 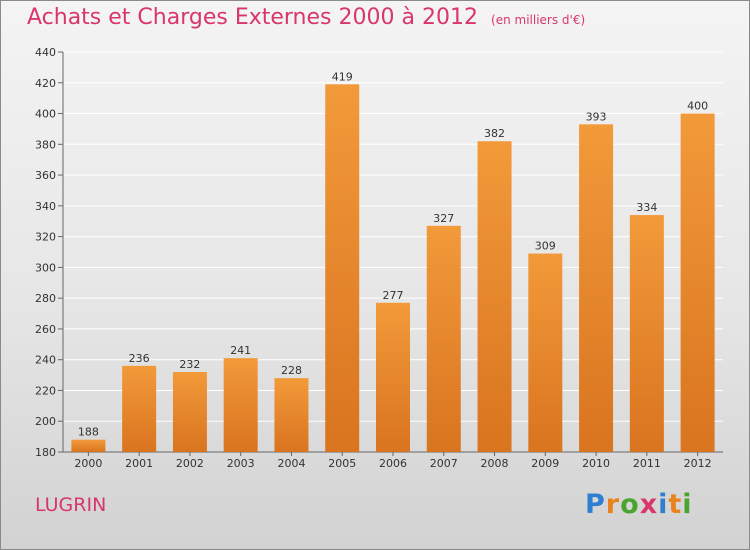 I want to click on x-tick-label: 2006, so click(x=393, y=463).